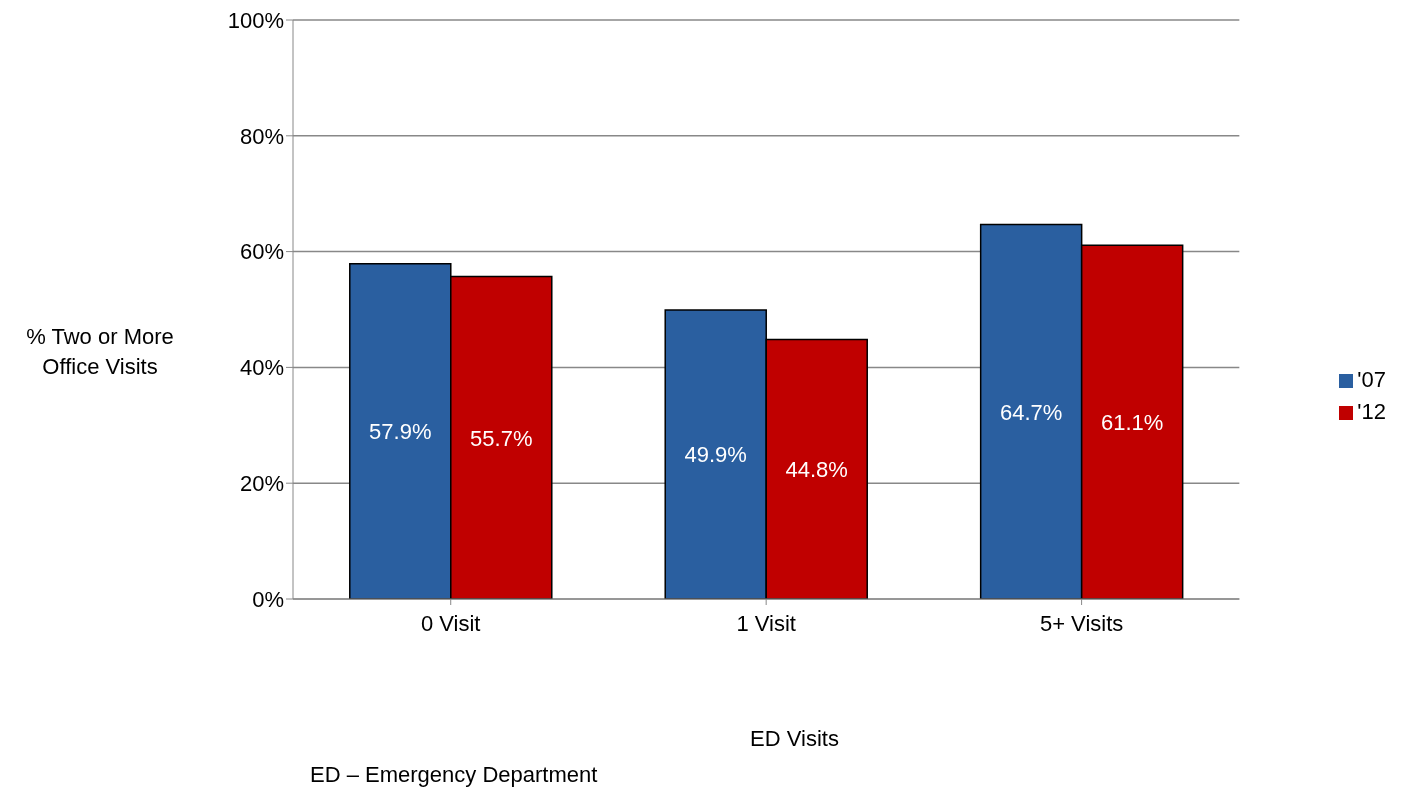  I want to click on x-tick-label: 0 Visit, so click(450, 623).